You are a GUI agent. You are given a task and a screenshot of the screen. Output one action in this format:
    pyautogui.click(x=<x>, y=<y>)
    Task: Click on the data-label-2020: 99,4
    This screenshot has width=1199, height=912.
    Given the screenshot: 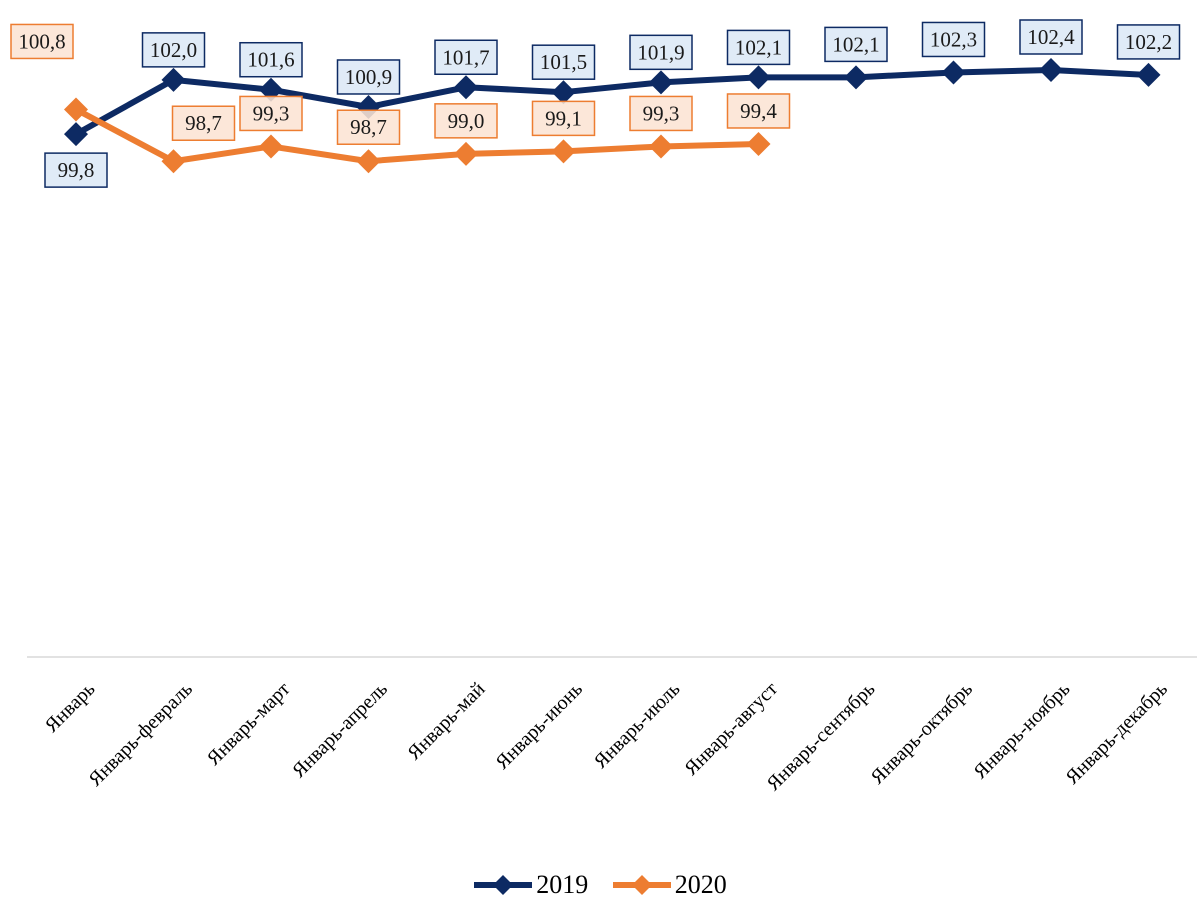 What is the action you would take?
    pyautogui.click(x=758, y=111)
    